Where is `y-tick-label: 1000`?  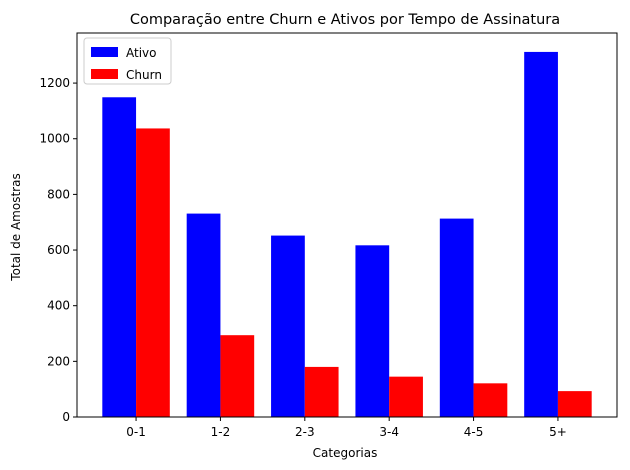 y-tick-label: 1000 is located at coordinates (54, 139).